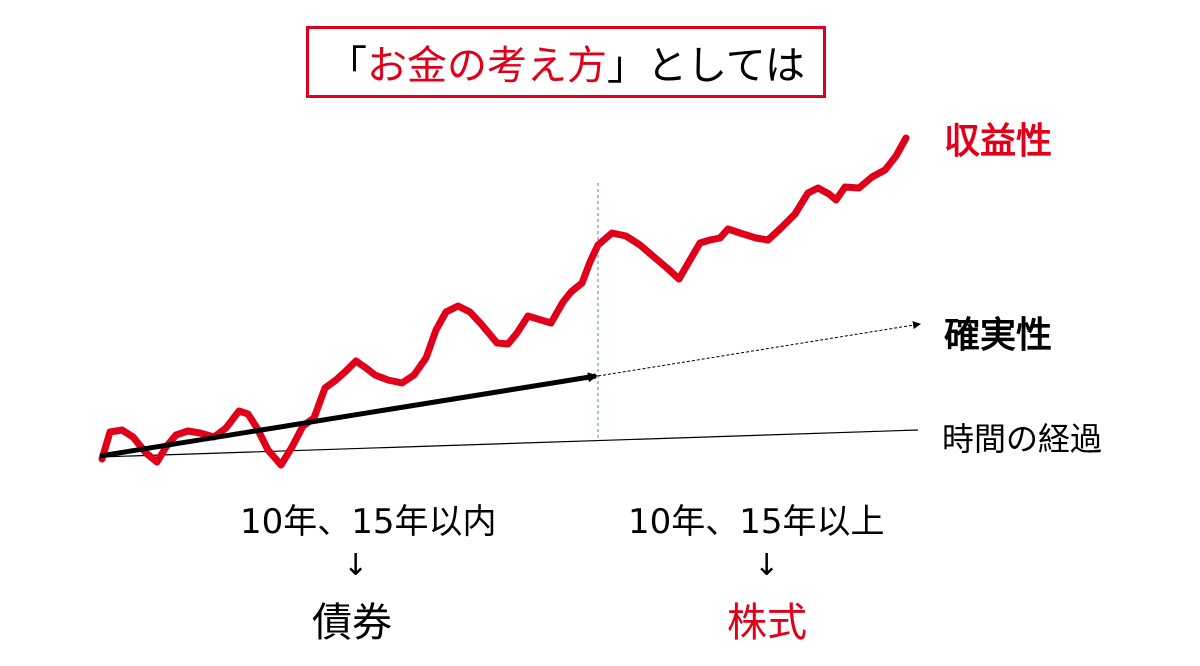  What do you see at coordinates (767, 565) in the screenshot?
I see `right-down-arrow-icon: ↓` at bounding box center [767, 565].